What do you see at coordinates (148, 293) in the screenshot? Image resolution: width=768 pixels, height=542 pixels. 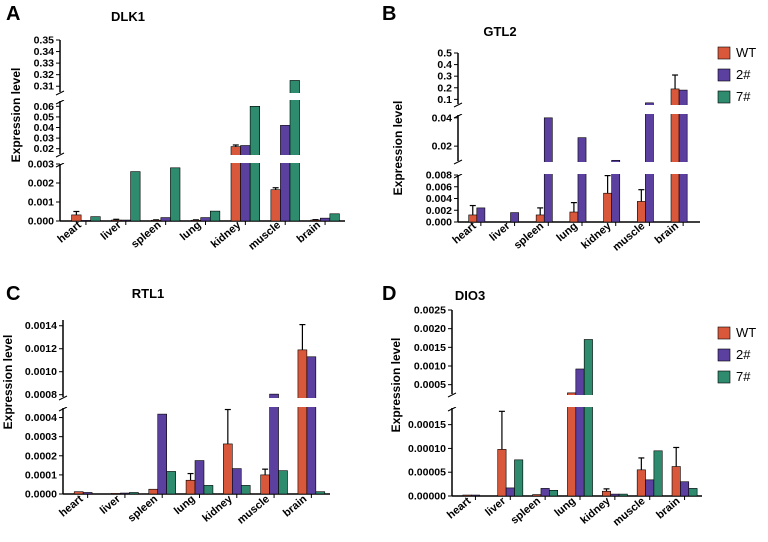 I see `chart-title: RTL1` at bounding box center [148, 293].